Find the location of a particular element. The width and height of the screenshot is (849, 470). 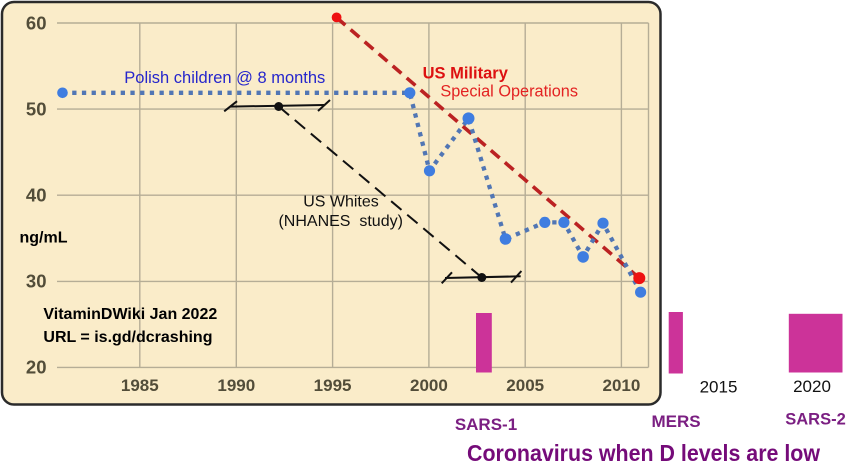

svg-text: 1990 is located at coordinates (236, 385).